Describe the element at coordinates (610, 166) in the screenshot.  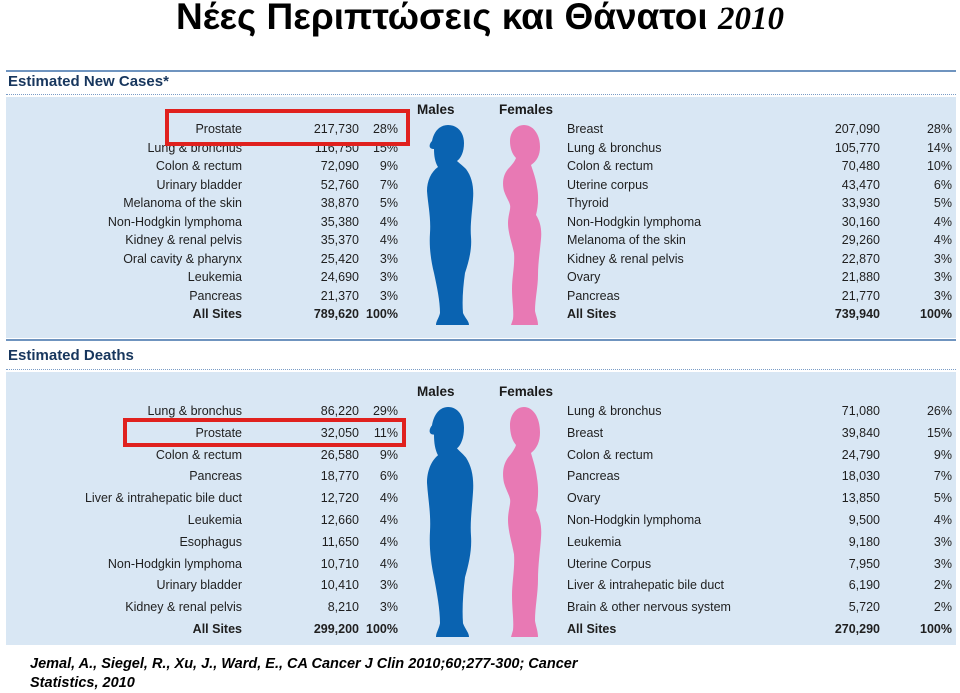
I see `female-site-label: Colon & rectum` at that location.